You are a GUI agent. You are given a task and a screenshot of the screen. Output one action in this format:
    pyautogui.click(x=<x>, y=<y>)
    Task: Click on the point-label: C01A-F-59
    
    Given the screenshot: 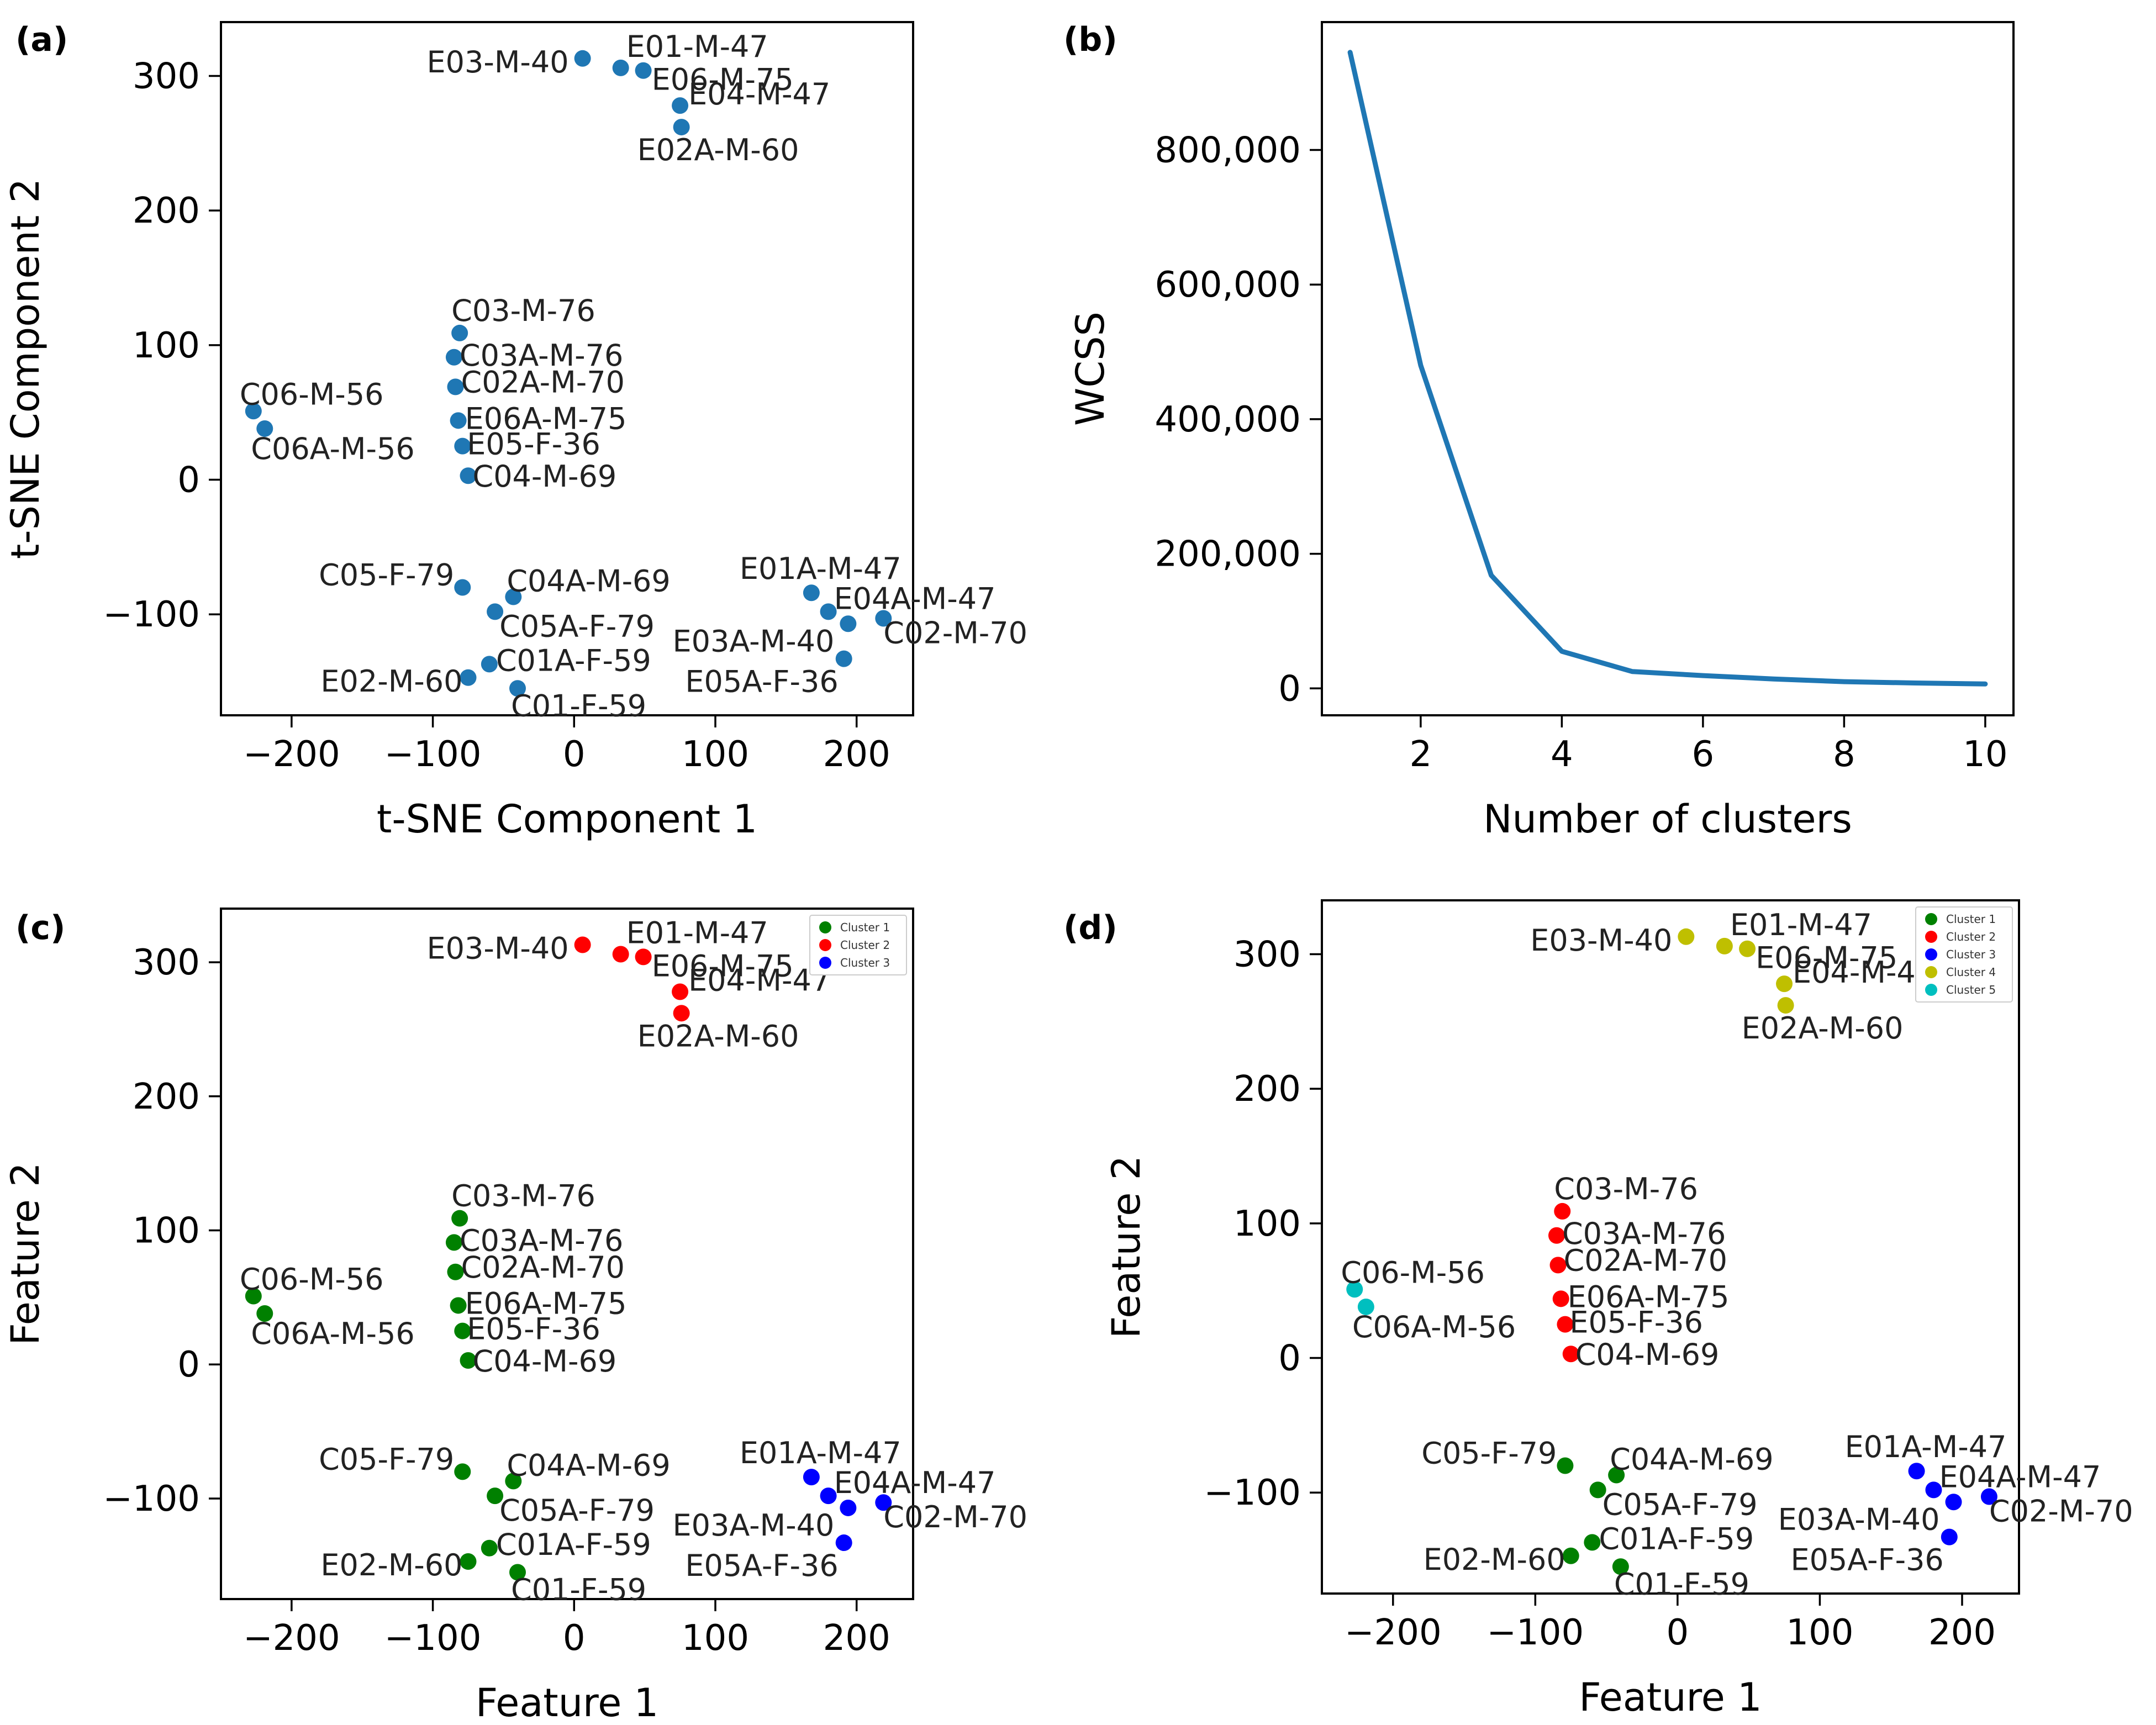 What is the action you would take?
    pyautogui.click(x=573, y=1545)
    